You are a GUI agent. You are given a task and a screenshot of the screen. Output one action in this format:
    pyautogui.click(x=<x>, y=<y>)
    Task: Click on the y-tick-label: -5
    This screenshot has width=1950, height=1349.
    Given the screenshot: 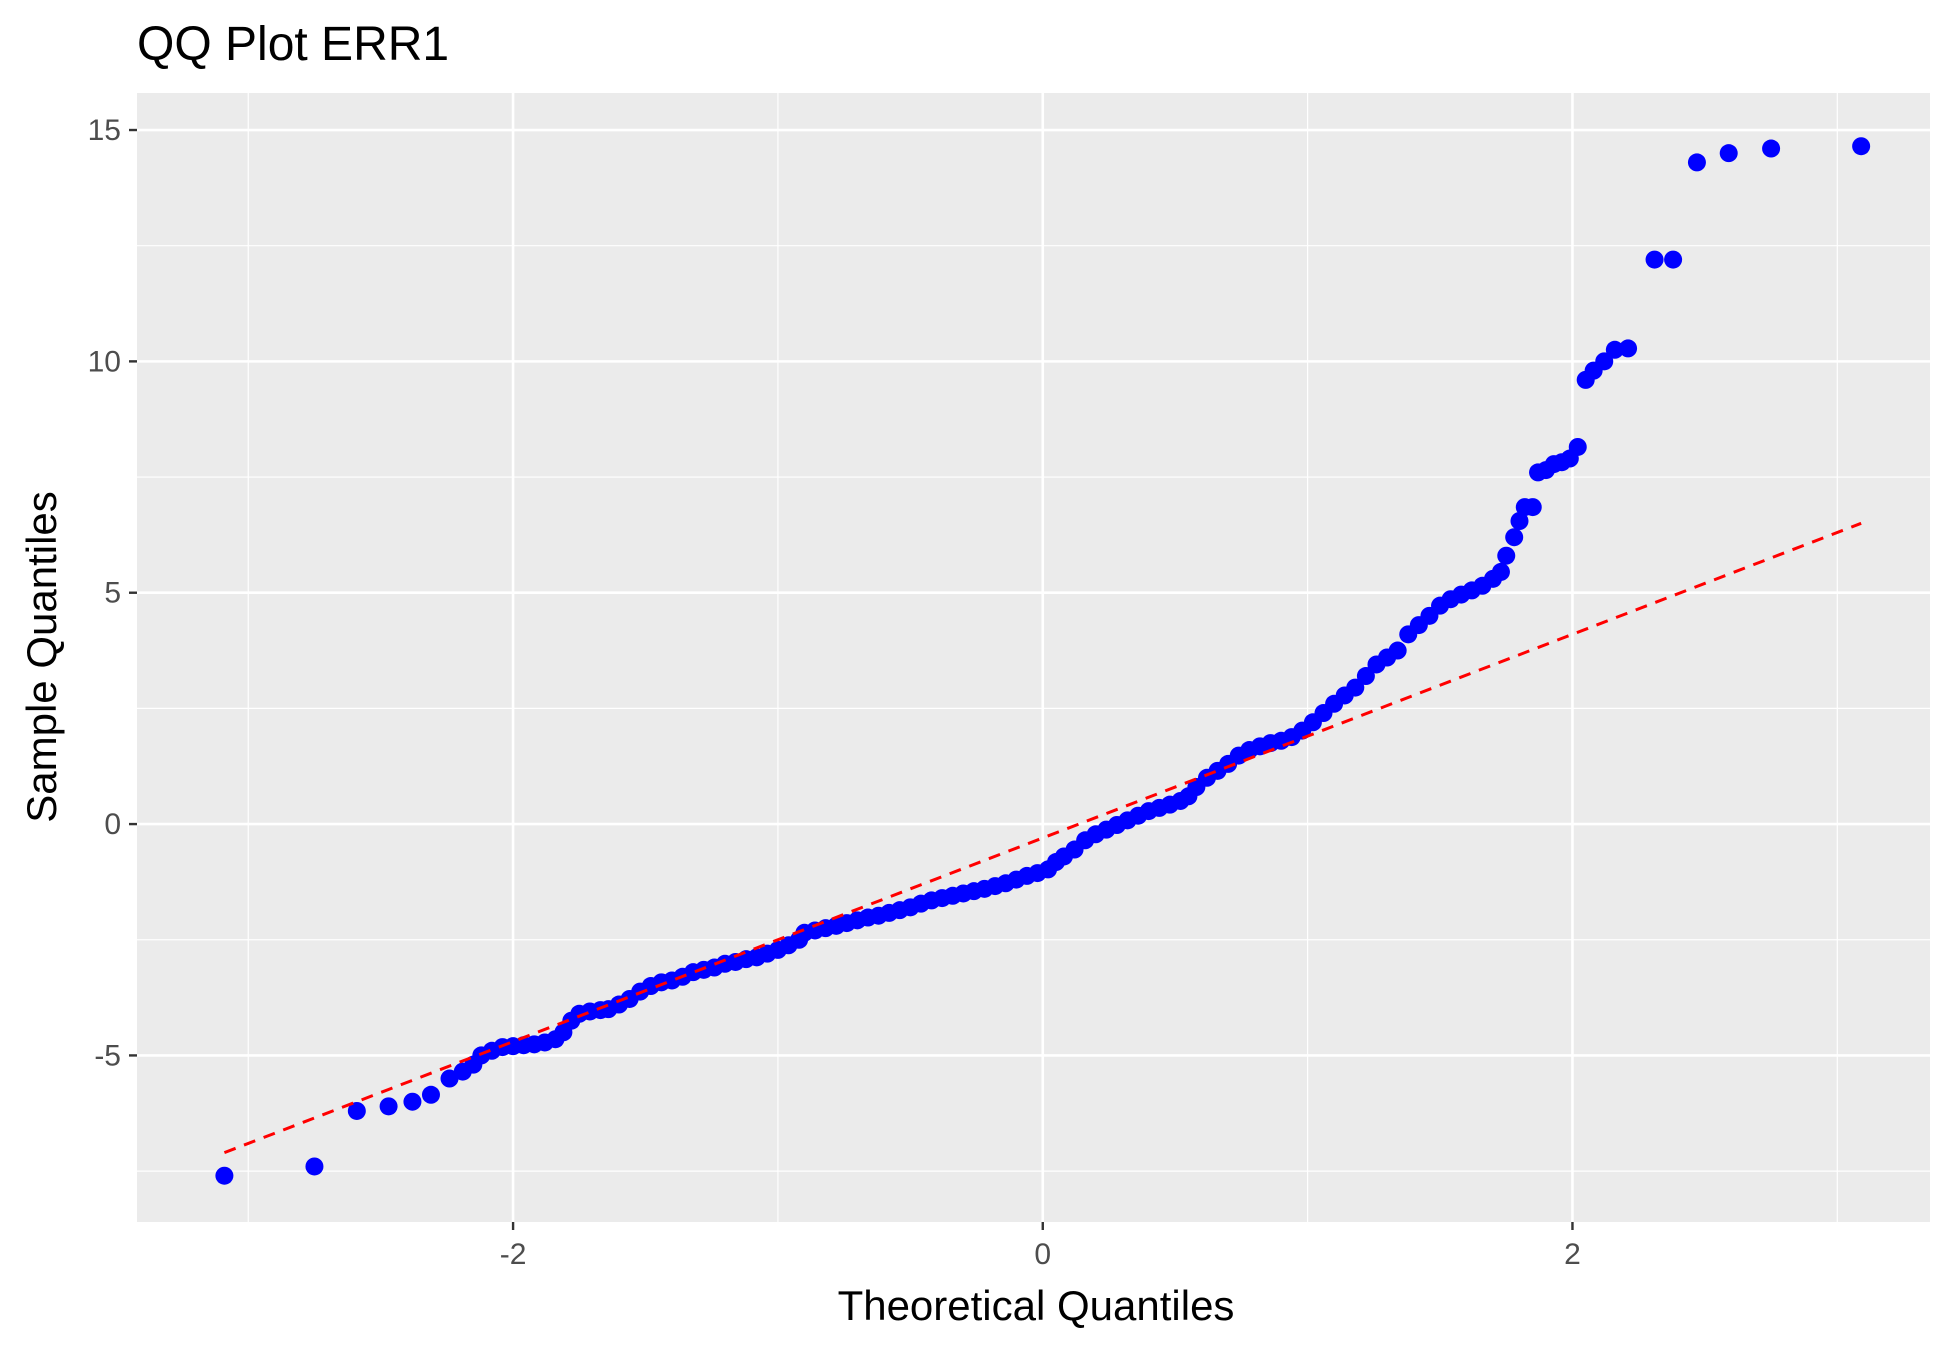 What is the action you would take?
    pyautogui.click(x=107, y=1055)
    